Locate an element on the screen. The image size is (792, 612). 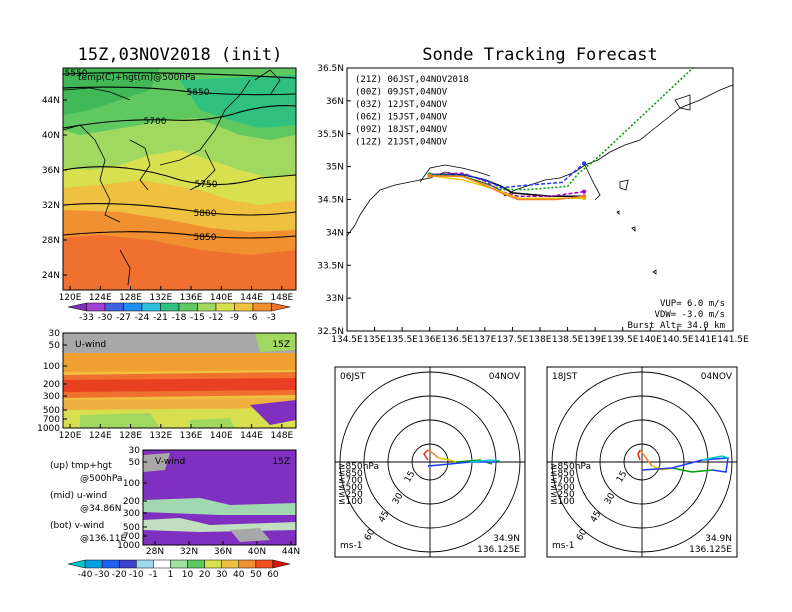
vwind-frame is located at coordinates (219, 497).